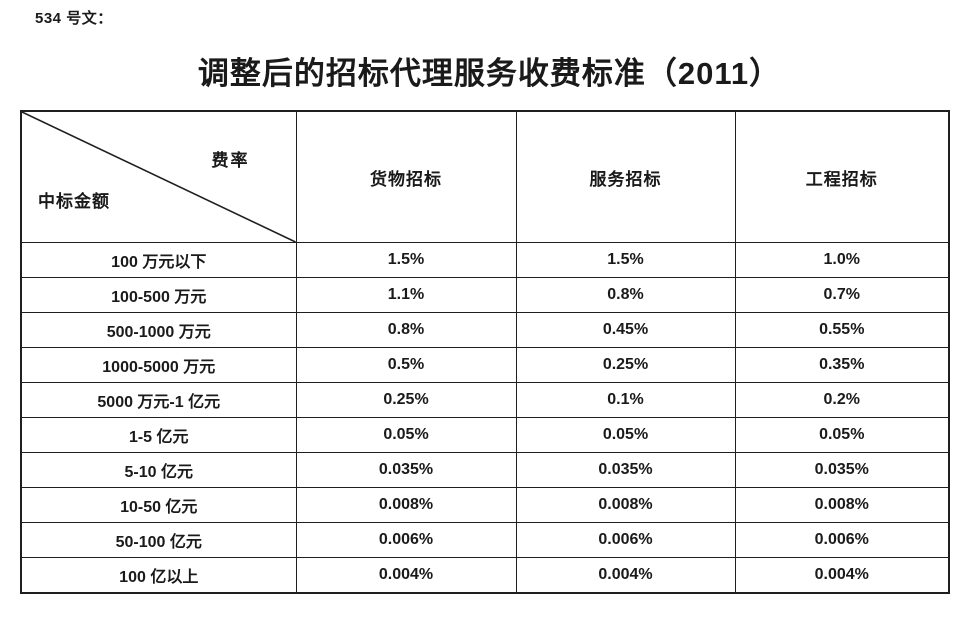  What do you see at coordinates (158, 505) in the screenshot?
I see `amount-cell: 10-50 亿元` at bounding box center [158, 505].